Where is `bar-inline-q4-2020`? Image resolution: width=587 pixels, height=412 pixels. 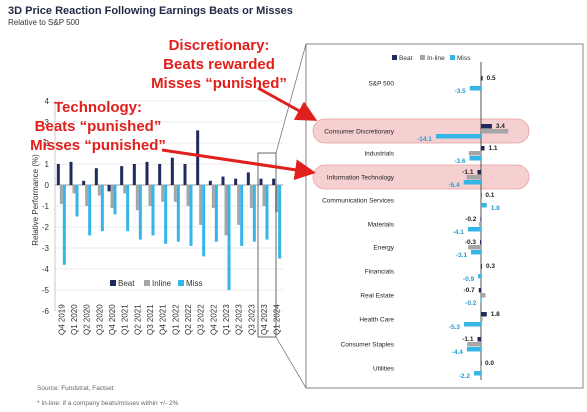
bar-inline-q4-2020 is located at coordinates (112, 197).